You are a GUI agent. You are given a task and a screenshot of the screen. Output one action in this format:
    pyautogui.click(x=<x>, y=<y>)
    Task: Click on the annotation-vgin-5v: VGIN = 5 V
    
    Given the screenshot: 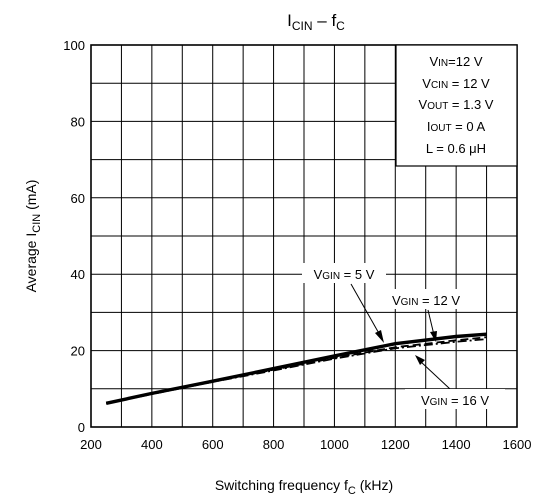 What is the action you would take?
    pyautogui.click(x=344, y=303)
    